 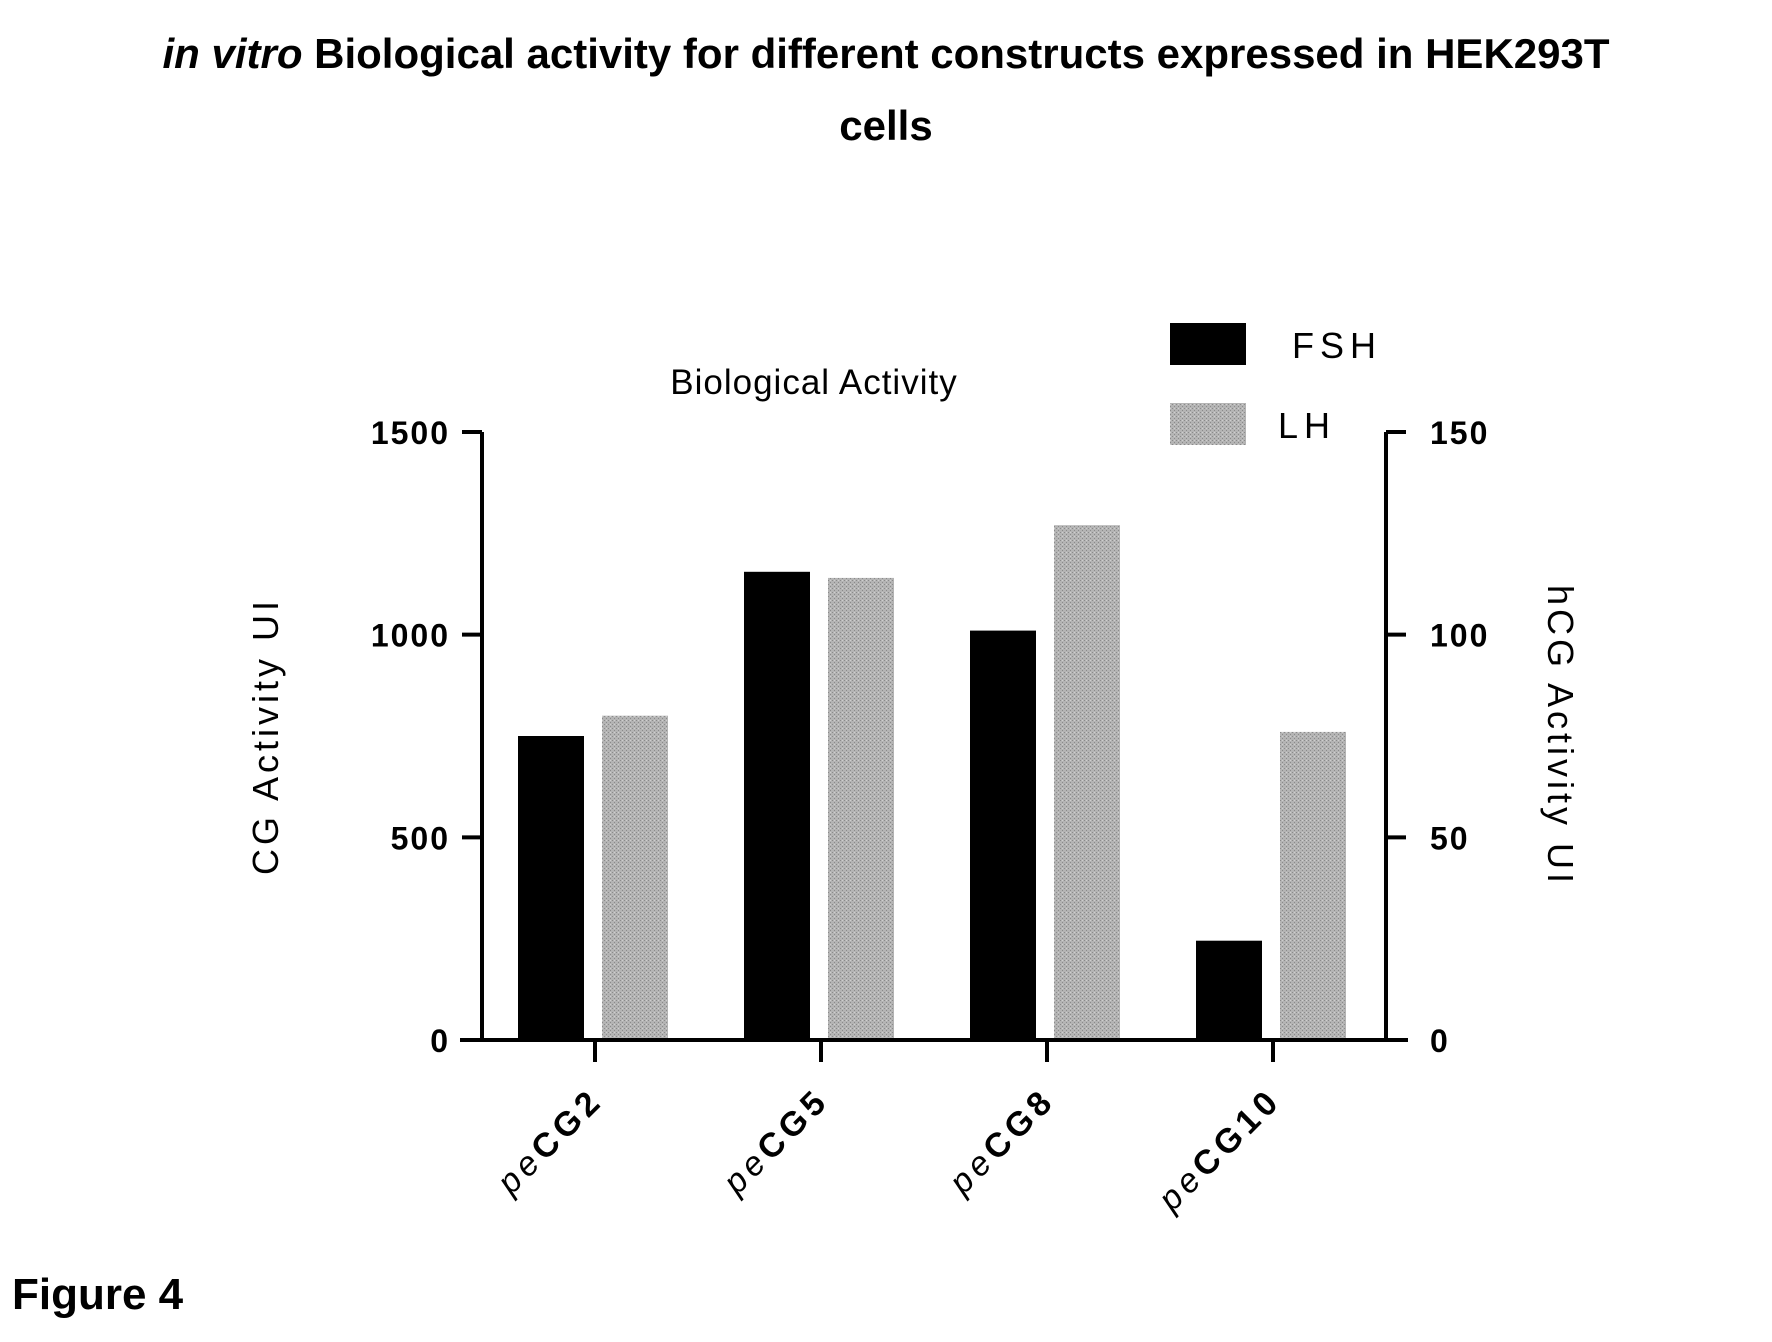 What do you see at coordinates (1208, 344) in the screenshot?
I see `legend-swatch-fsh` at bounding box center [1208, 344].